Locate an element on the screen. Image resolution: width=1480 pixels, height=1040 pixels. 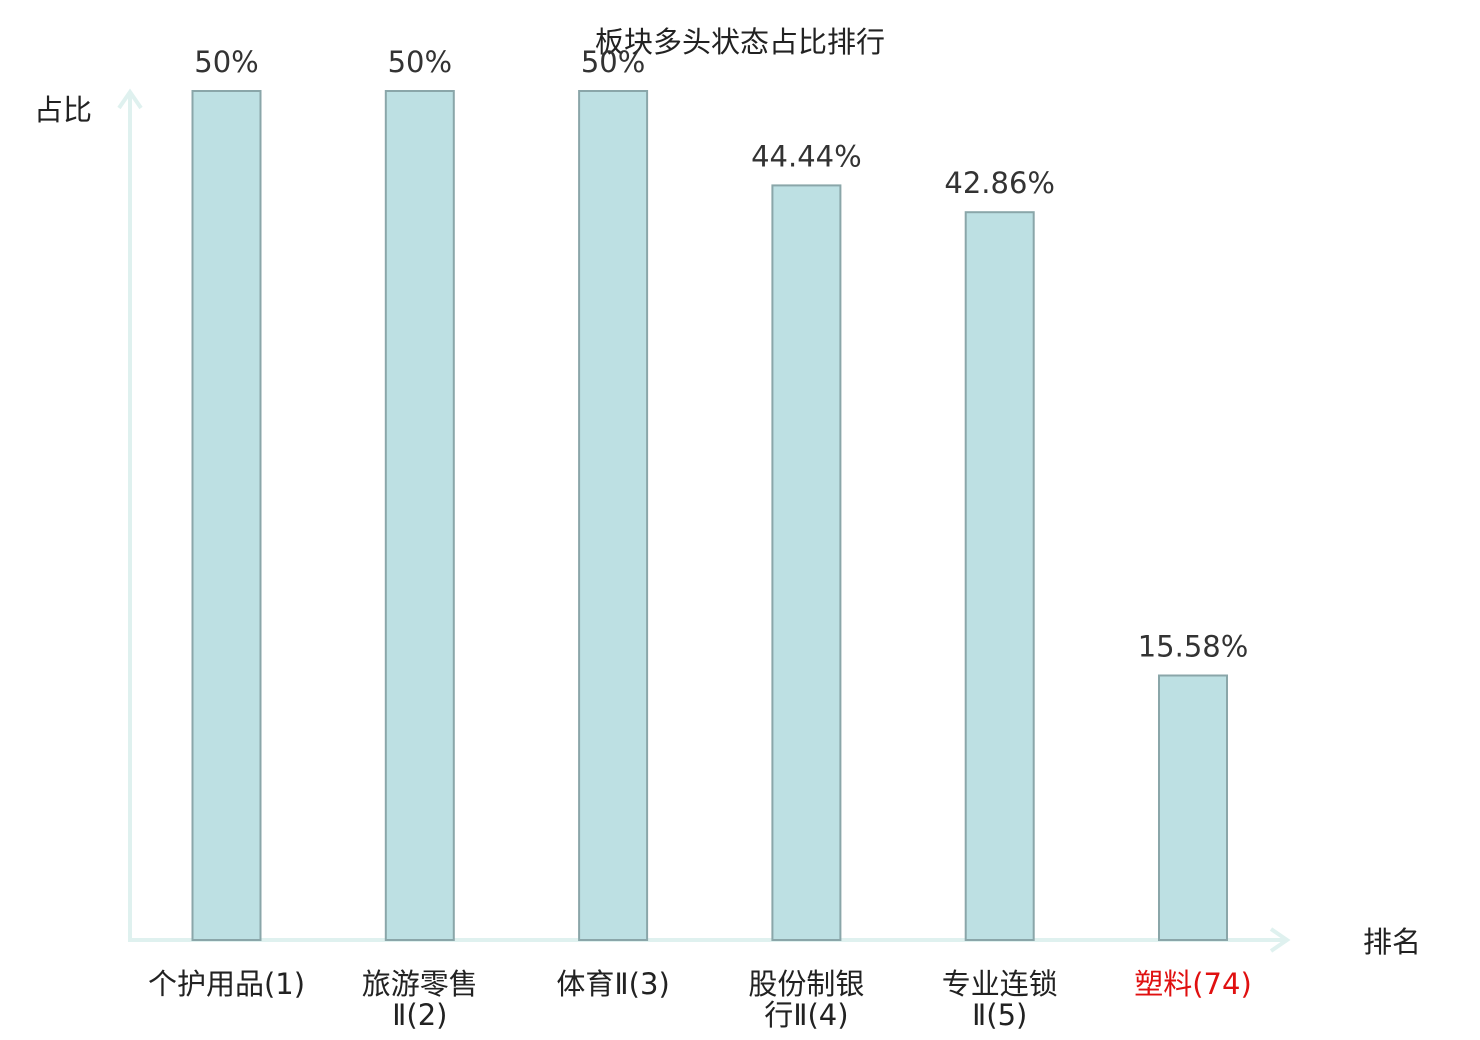
y-axis-label: 占比 is located at coordinates (63, 110).